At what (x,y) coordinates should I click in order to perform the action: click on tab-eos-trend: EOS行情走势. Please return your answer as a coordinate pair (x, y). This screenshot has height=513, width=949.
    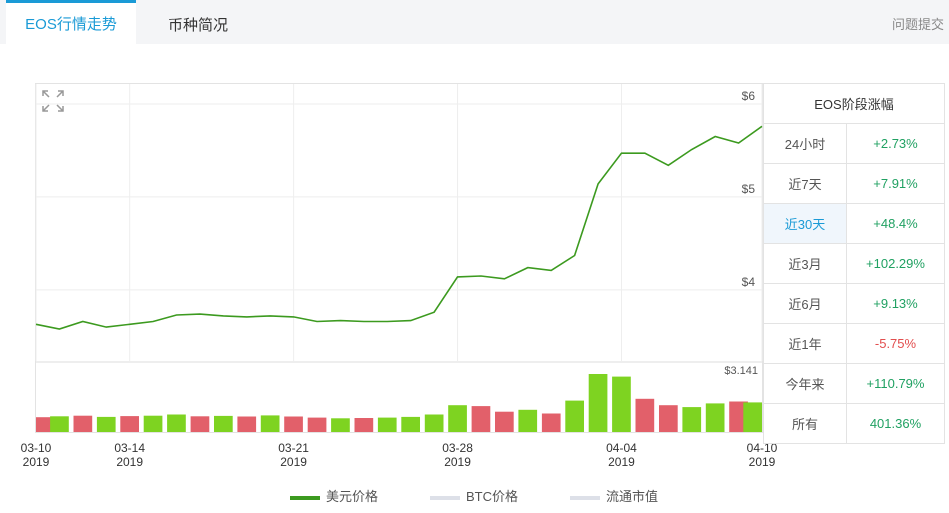
    Looking at the image, I should click on (71, 22).